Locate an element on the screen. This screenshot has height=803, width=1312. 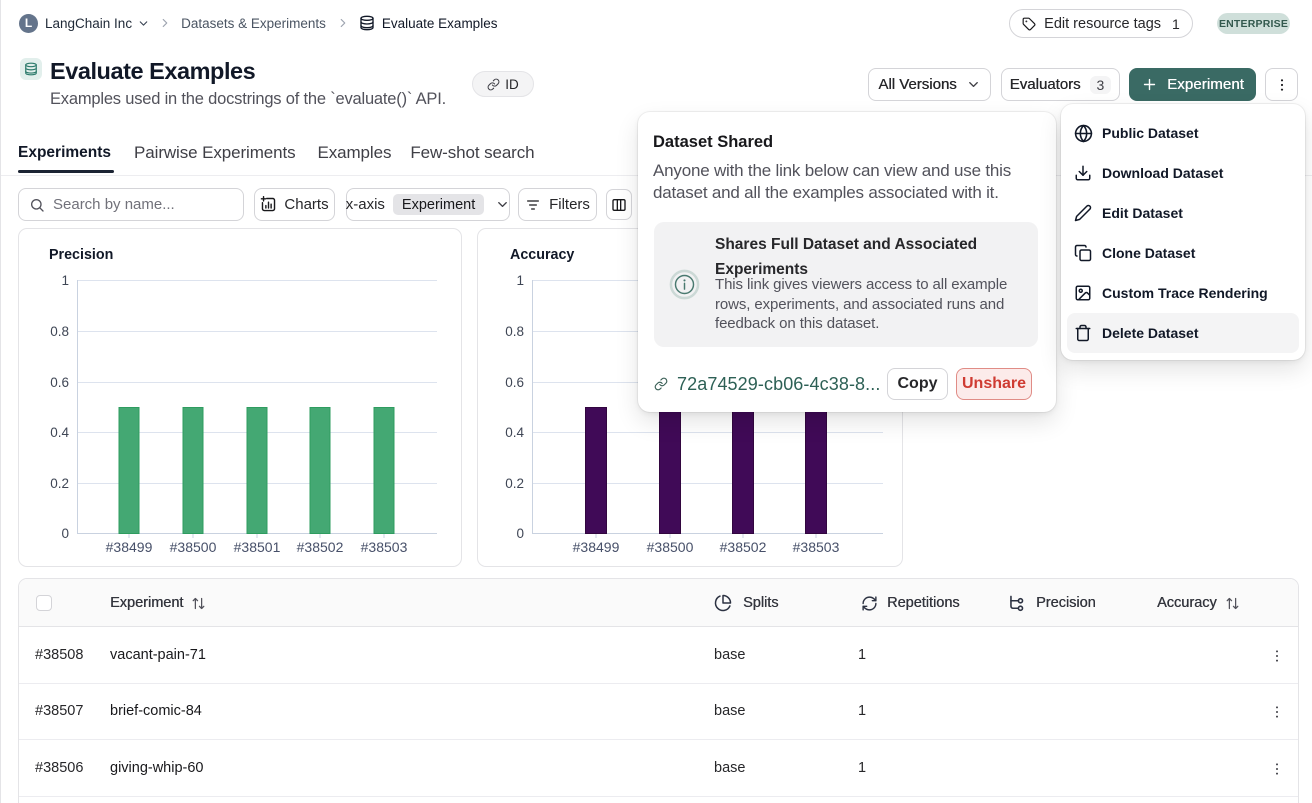
svg-text: Accuracy is located at coordinates (542, 255).